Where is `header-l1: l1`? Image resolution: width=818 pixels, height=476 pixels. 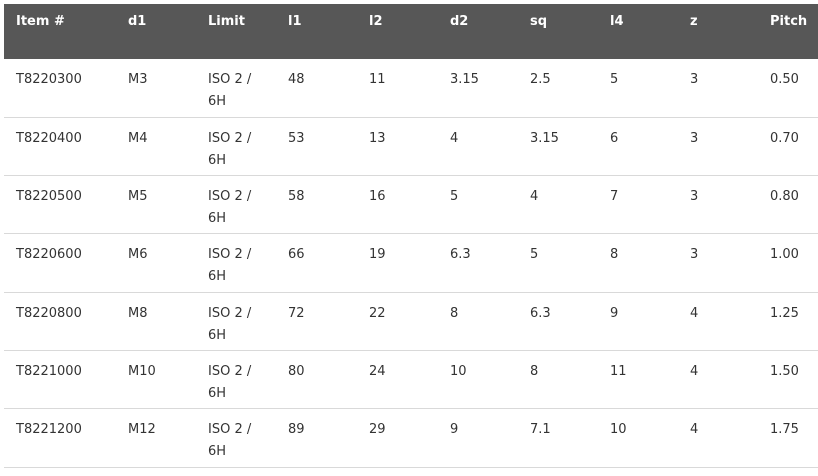
header-l1: l1 is located at coordinates (295, 21).